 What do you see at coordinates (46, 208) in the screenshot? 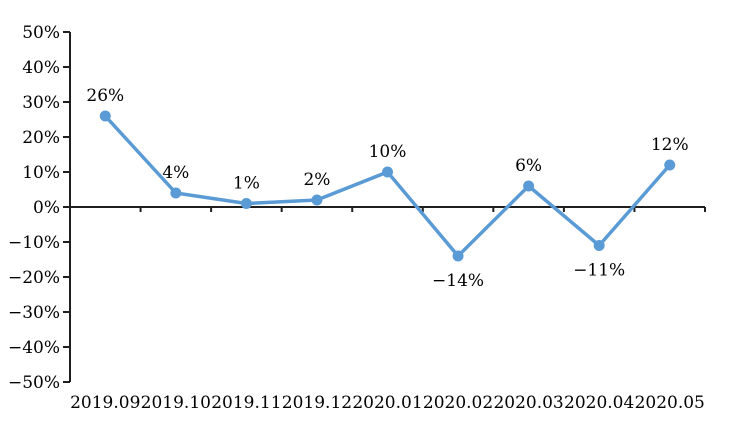
I see `y-tick-label: 0%` at bounding box center [46, 208].